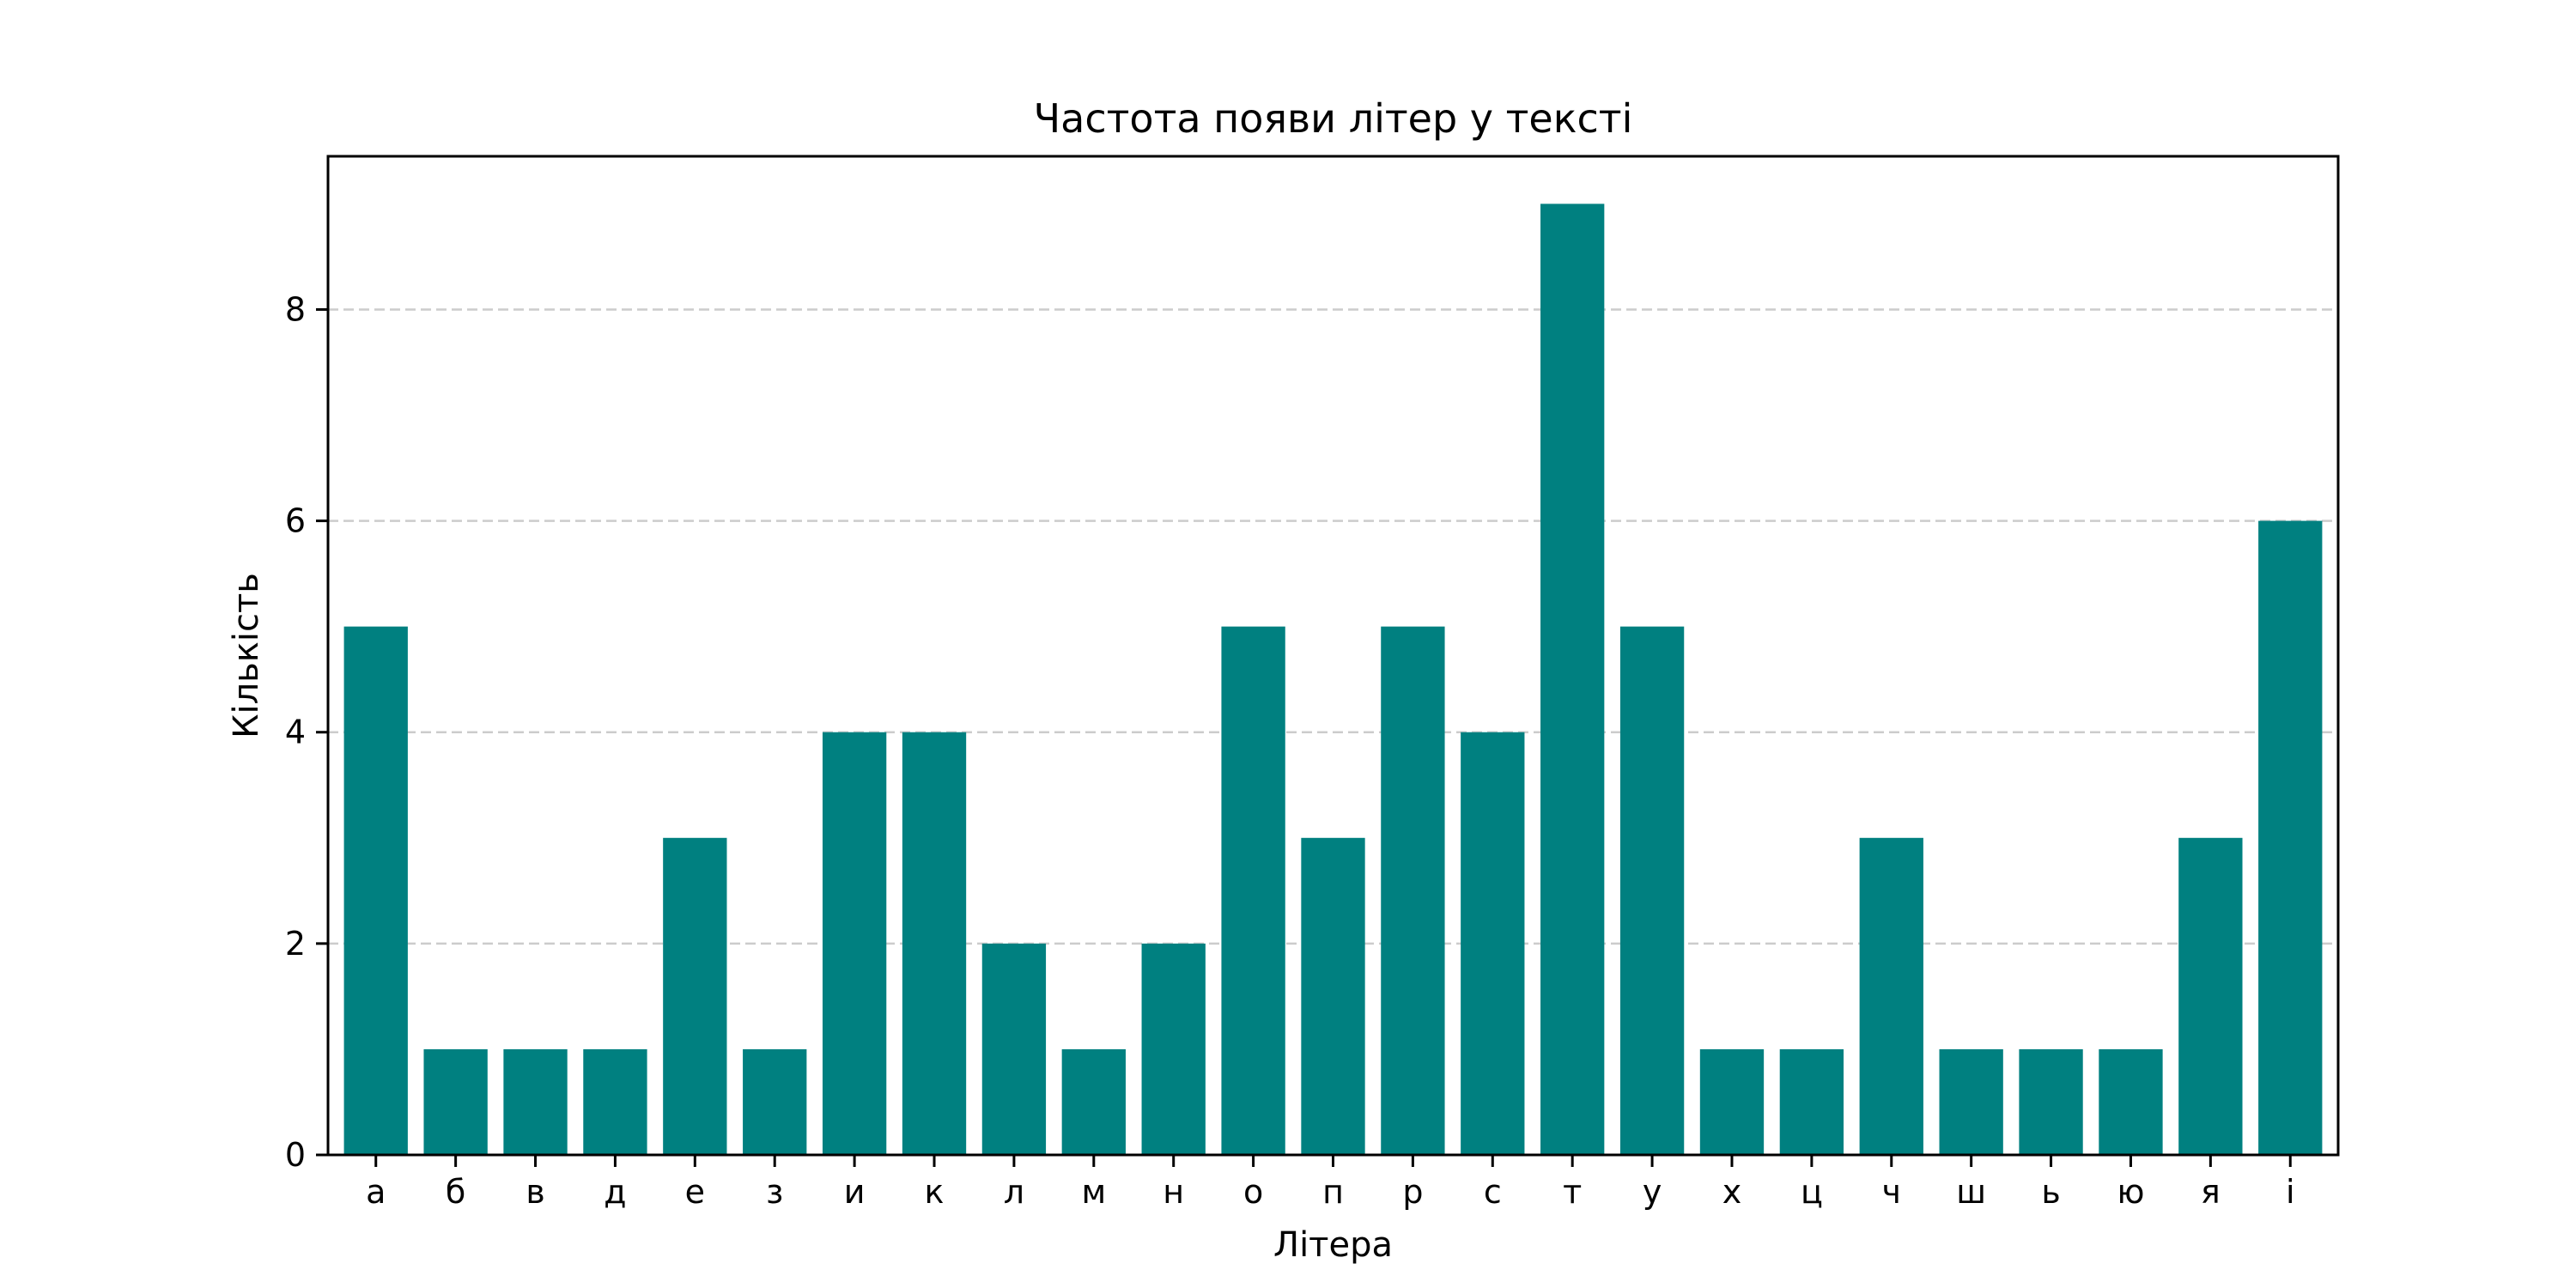 The image size is (2576, 1288). I want to click on x-tick-label: л, so click(1014, 1192).